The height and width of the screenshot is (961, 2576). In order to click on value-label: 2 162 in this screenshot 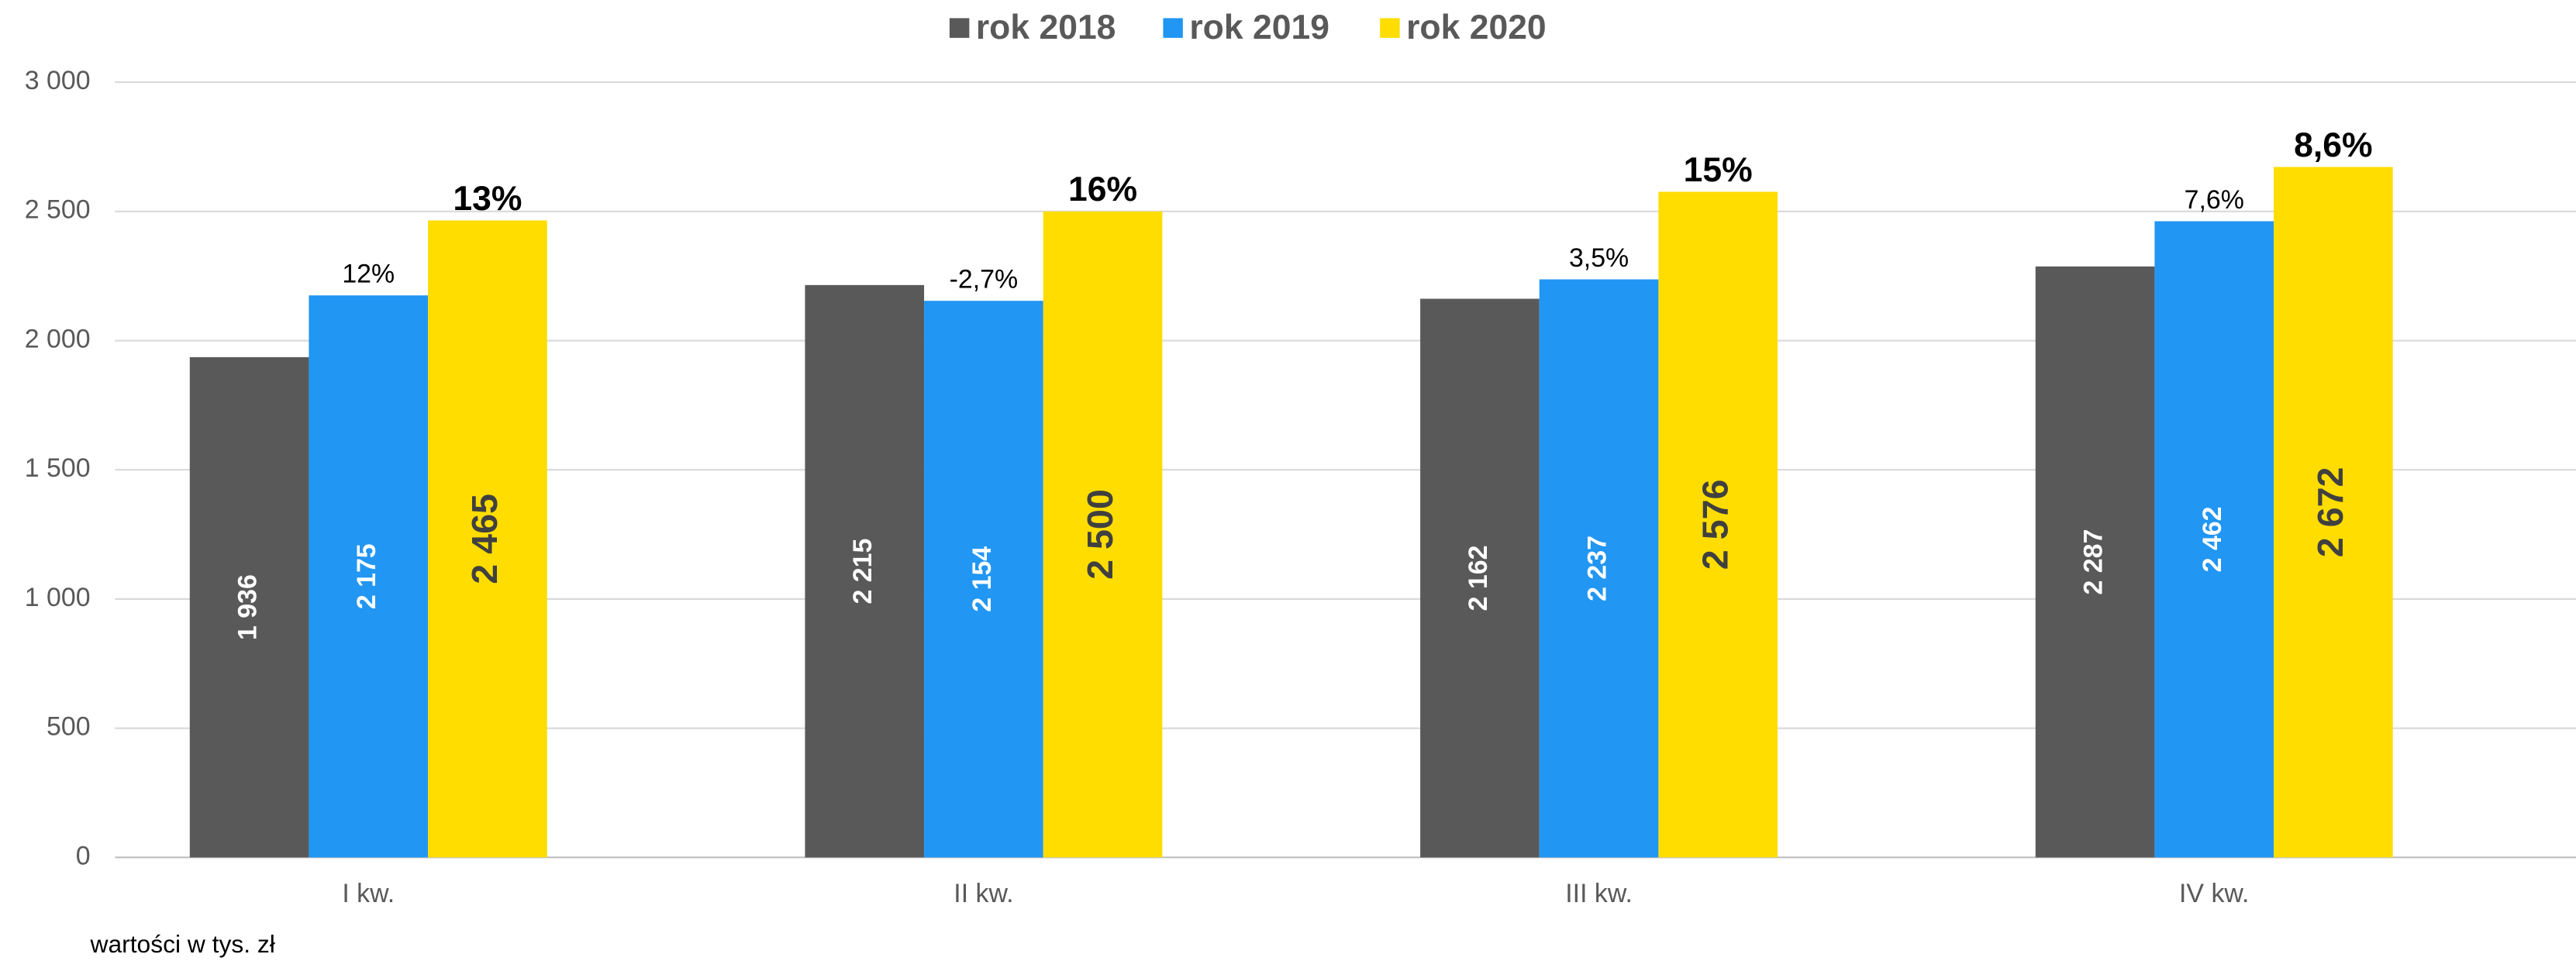, I will do `click(1478, 578)`.